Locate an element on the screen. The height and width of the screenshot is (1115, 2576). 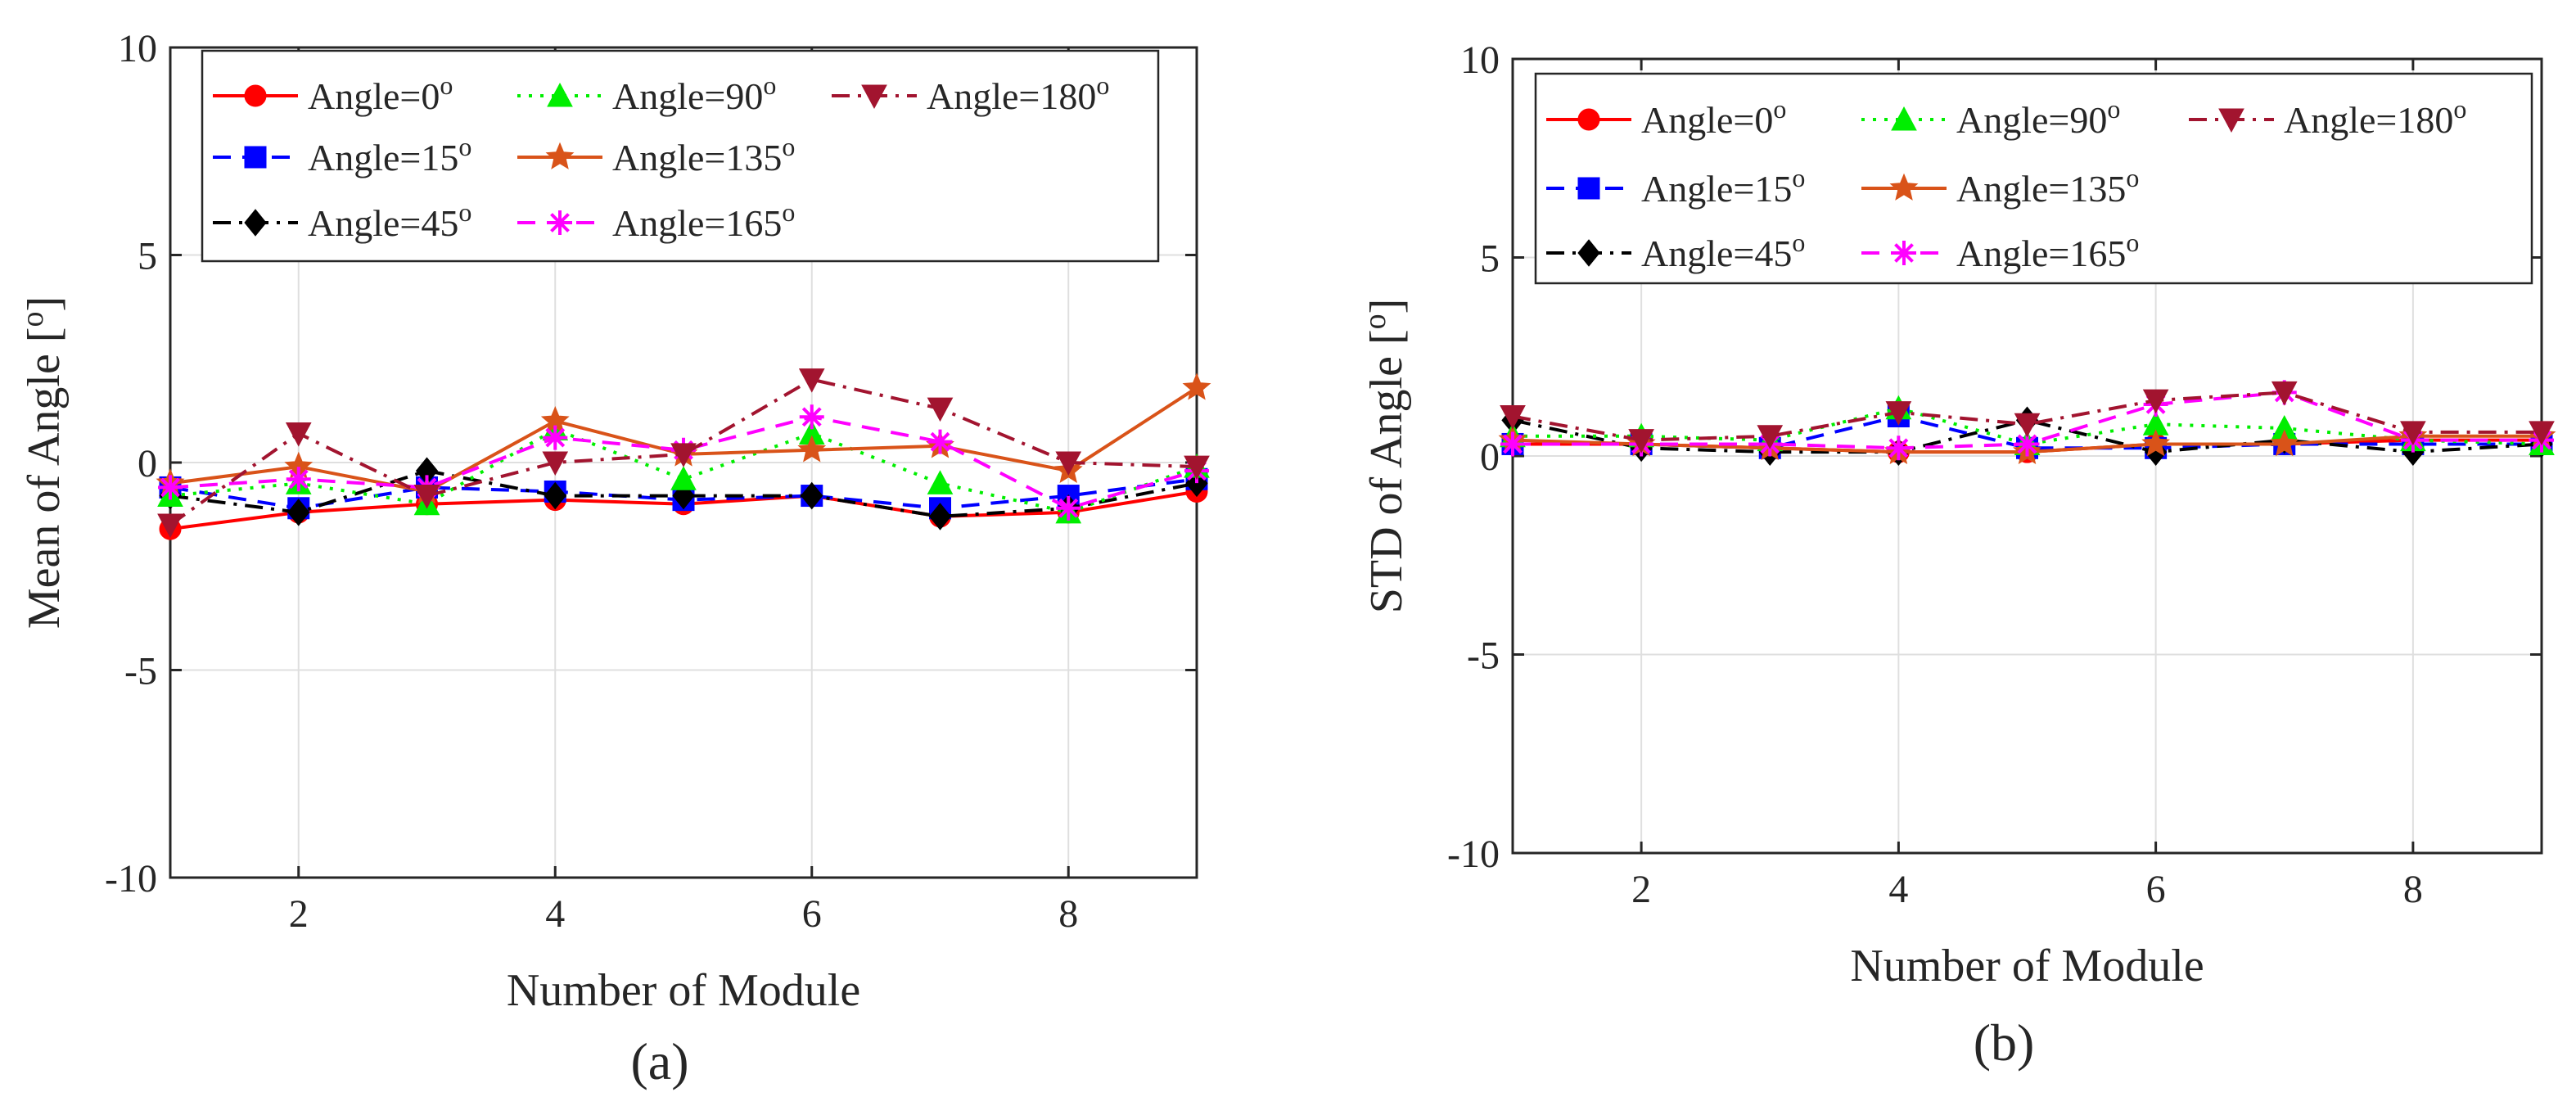
y-axis-label: STD of Angle [o] is located at coordinates (1385, 457).